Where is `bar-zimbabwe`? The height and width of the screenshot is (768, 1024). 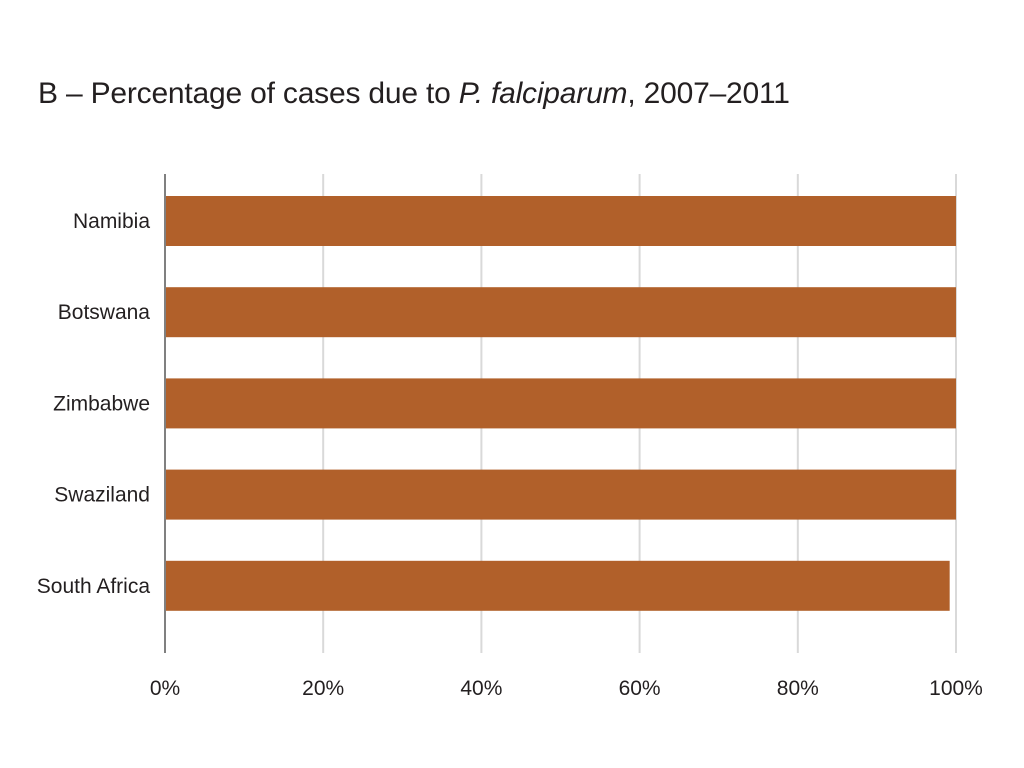 bar-zimbabwe is located at coordinates (560, 403).